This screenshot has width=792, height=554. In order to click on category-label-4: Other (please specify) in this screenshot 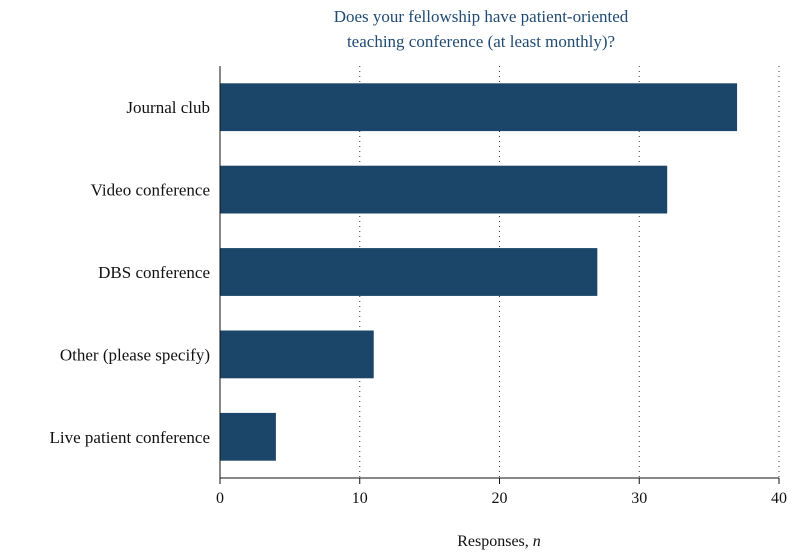, I will do `click(135, 354)`.